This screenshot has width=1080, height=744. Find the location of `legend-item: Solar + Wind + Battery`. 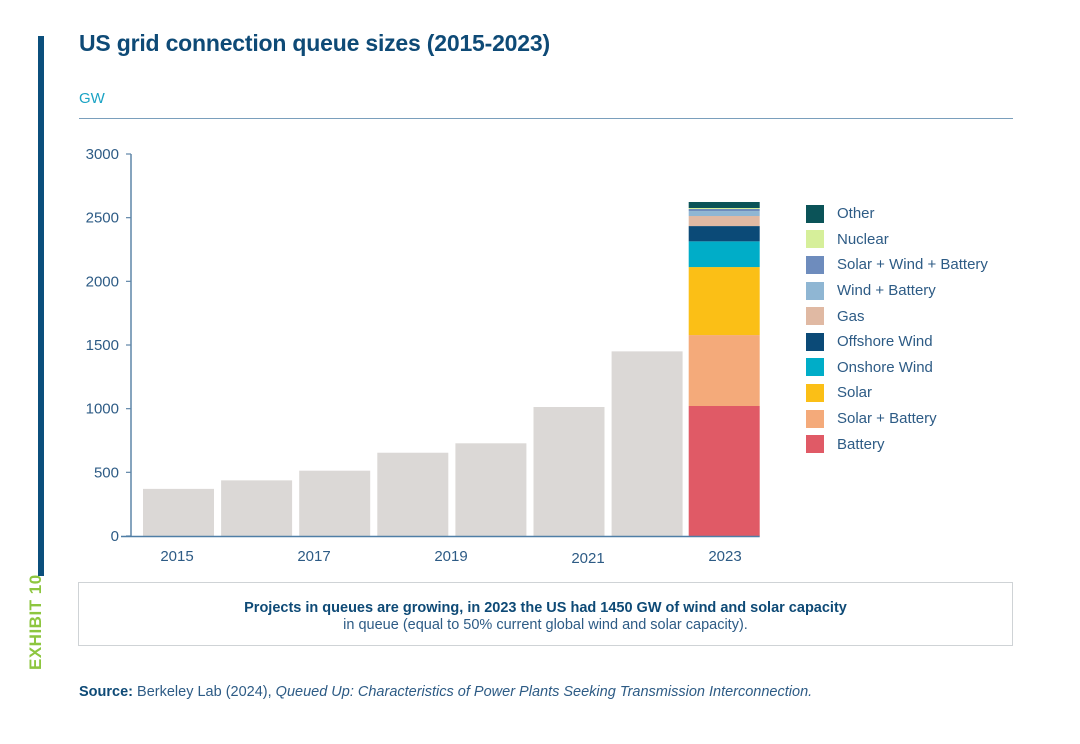

legend-item: Solar + Wind + Battery is located at coordinates (897, 265).